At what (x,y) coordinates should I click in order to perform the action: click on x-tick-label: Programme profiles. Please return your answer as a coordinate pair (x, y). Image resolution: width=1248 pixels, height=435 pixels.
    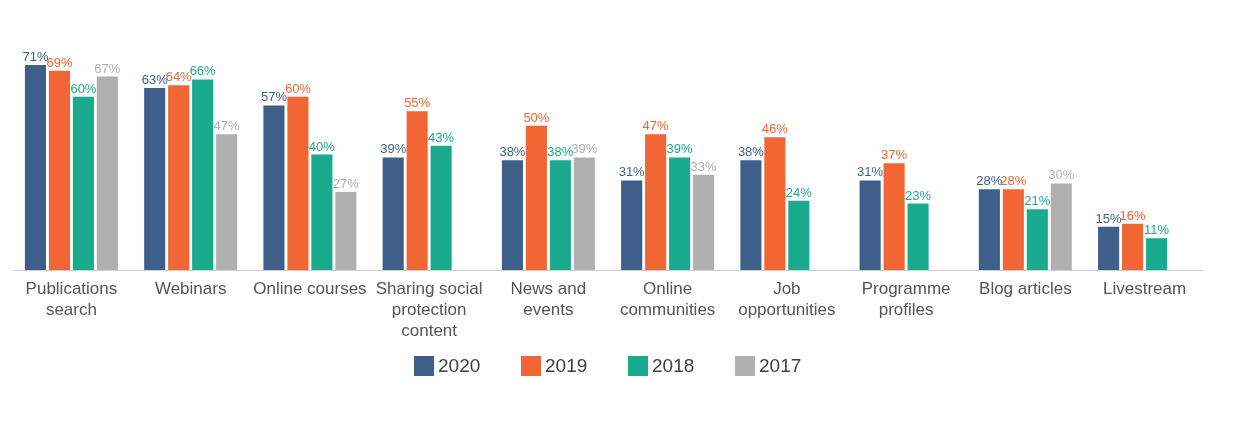
    Looking at the image, I should click on (906, 298).